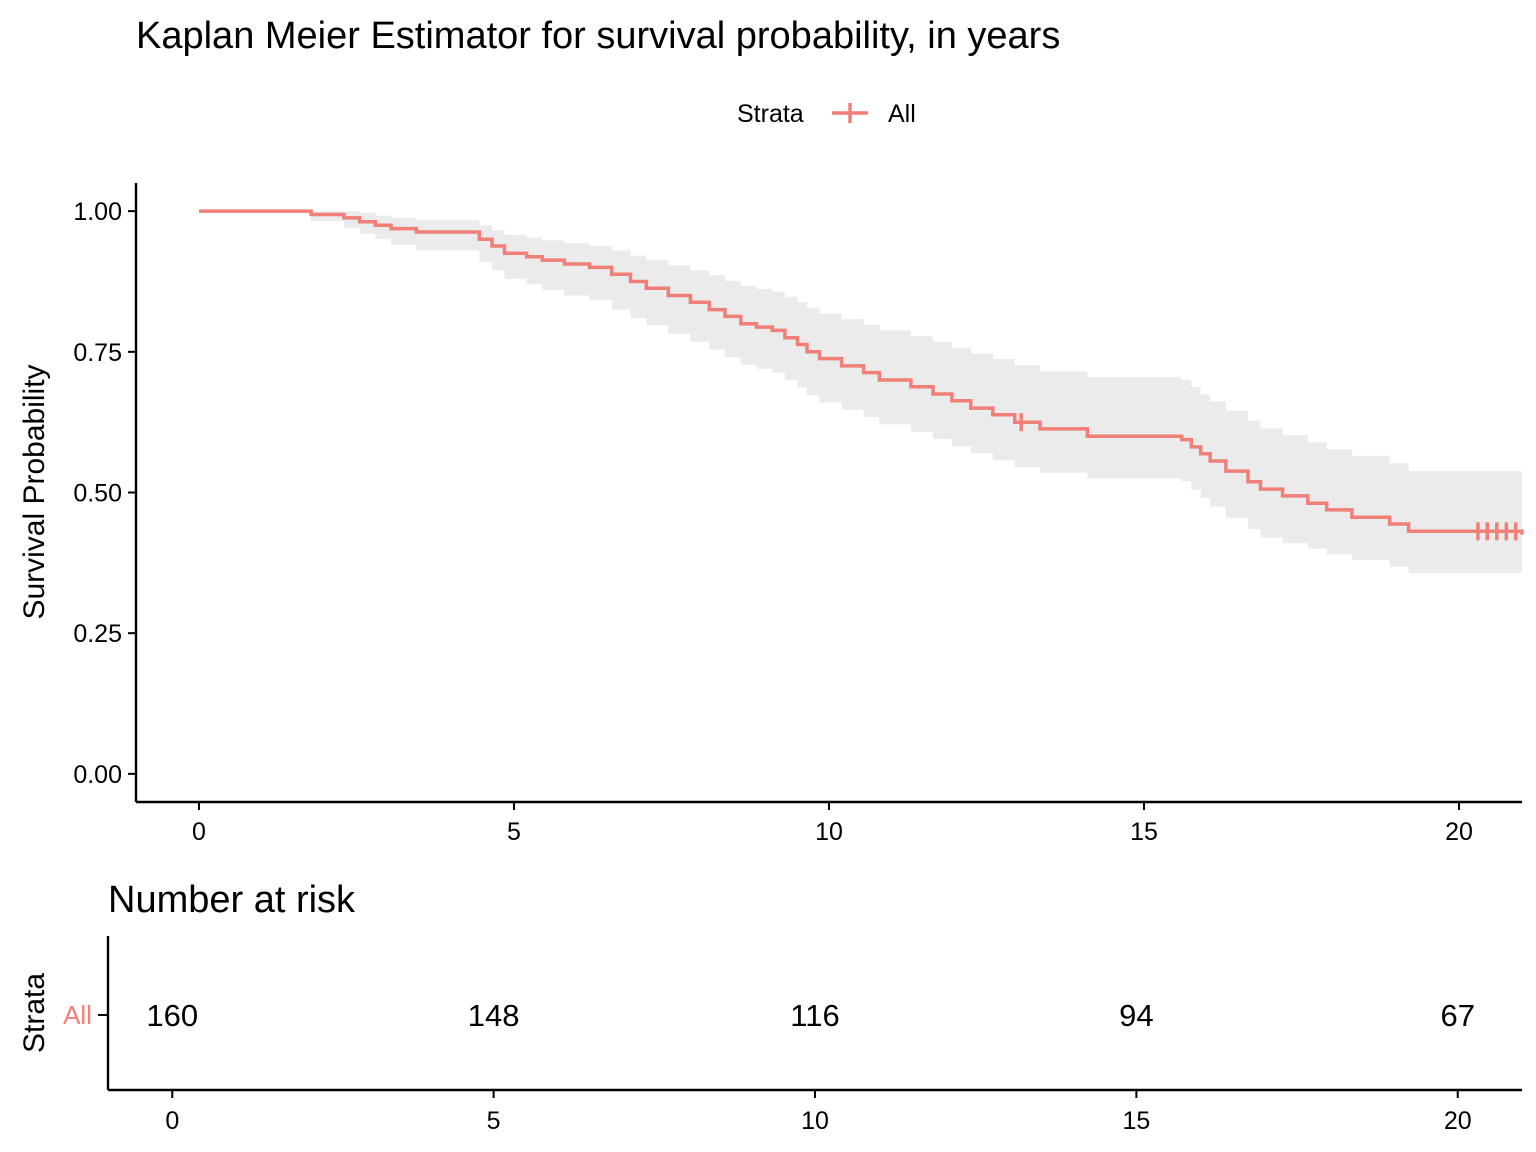 The width and height of the screenshot is (1536, 1152). I want to click on risk-table-title: Number at risk, so click(232, 900).